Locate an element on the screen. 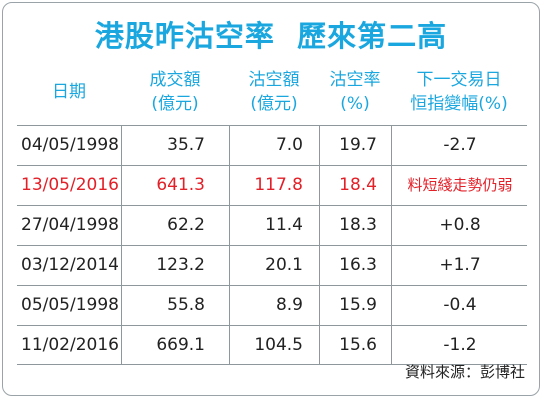  header-change-line1: 下一交易日 is located at coordinates (459, 80).